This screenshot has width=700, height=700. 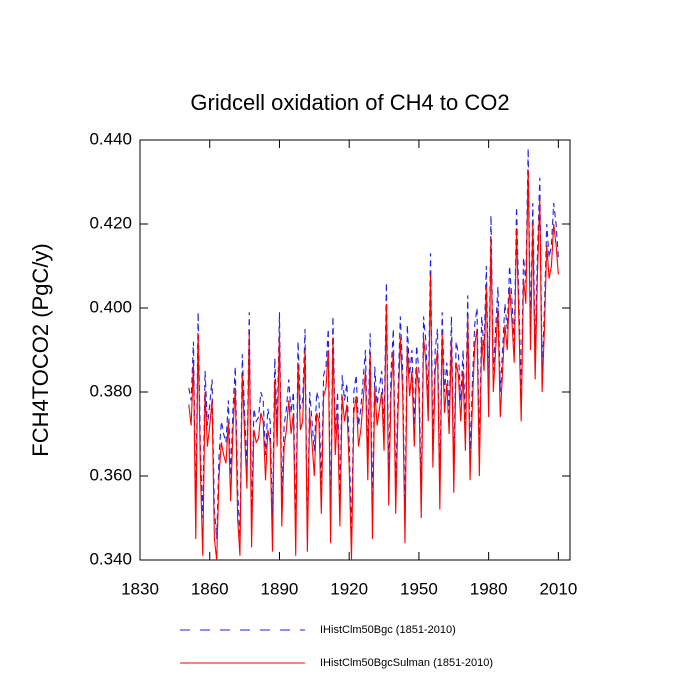 I want to click on x-tick-label: 1860, so click(x=210, y=588).